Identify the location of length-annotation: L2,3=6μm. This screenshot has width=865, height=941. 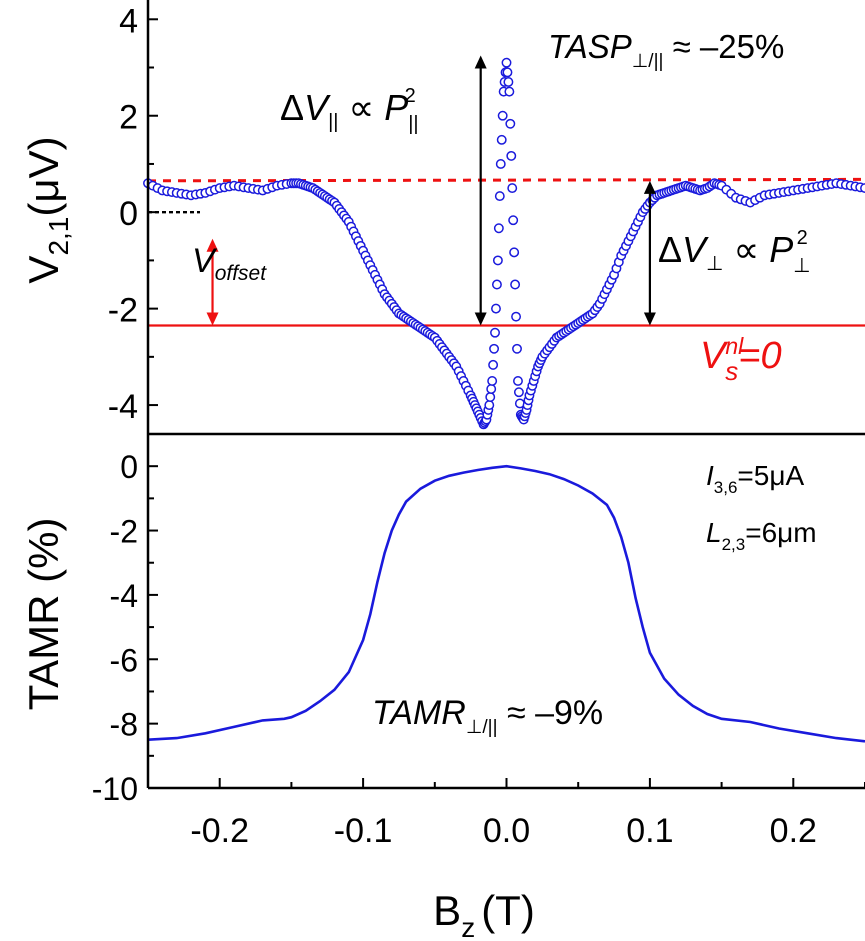
(761, 535).